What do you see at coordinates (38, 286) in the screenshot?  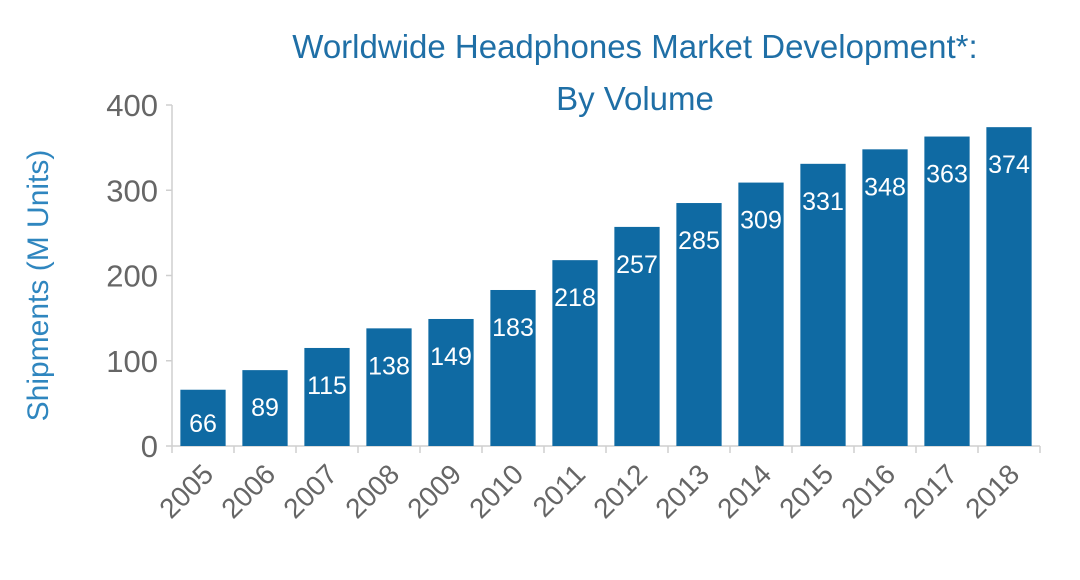 I see `y-axis-title: Shipments (M Units)` at bounding box center [38, 286].